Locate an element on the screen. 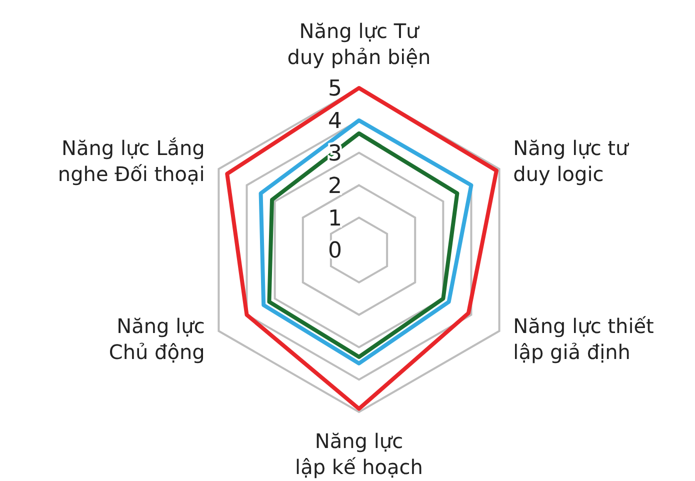  spoke-label: Năng lực Lắng nghe Đối thoại is located at coordinates (131, 161).